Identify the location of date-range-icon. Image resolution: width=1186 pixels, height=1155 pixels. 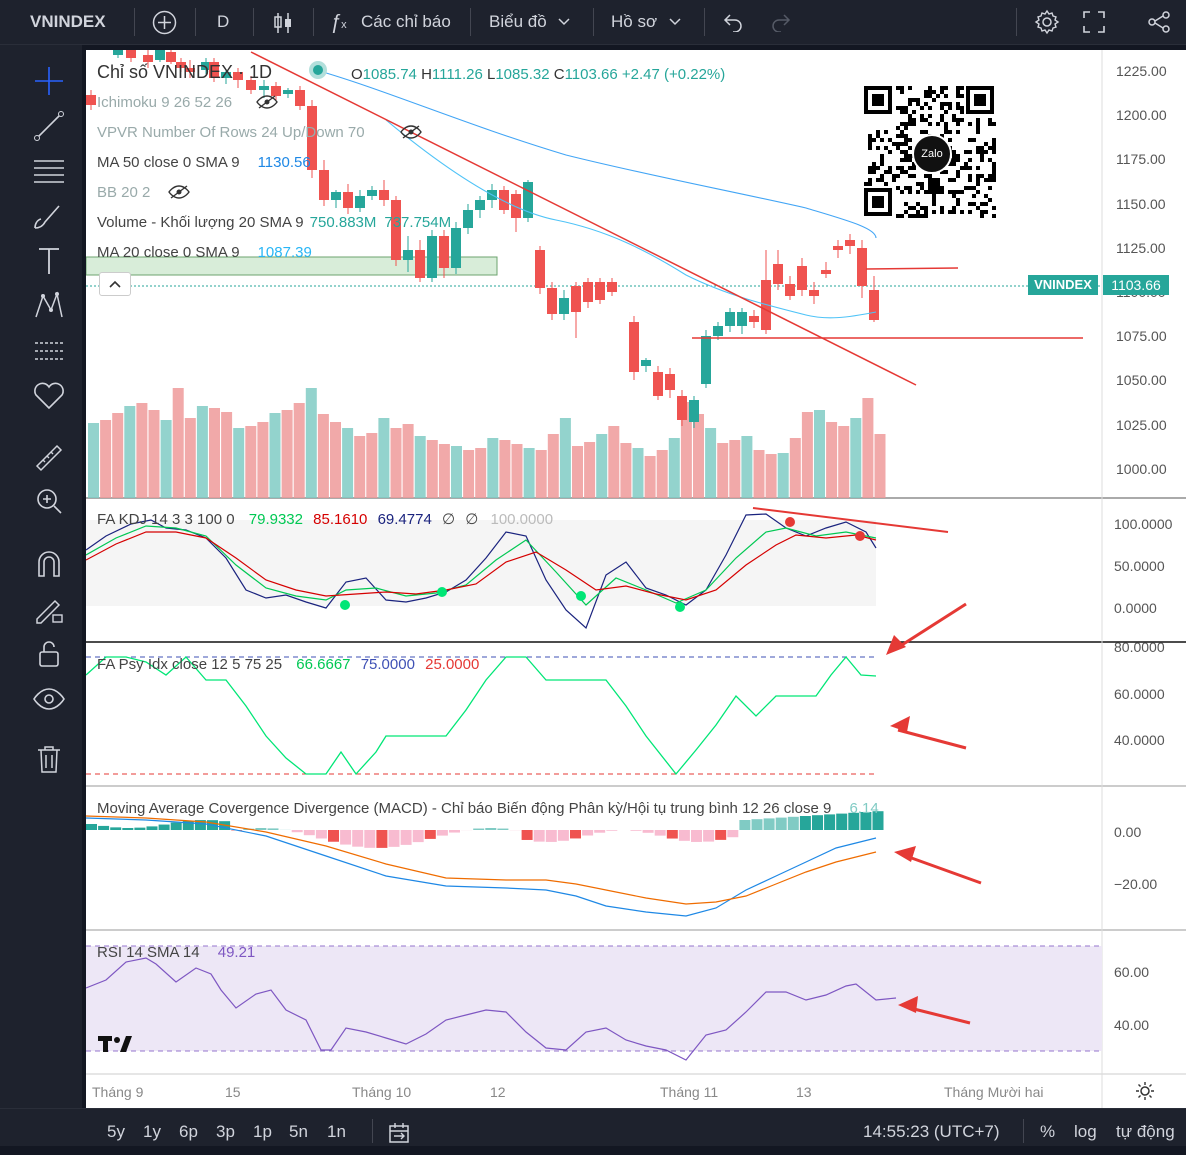
(399, 1133).